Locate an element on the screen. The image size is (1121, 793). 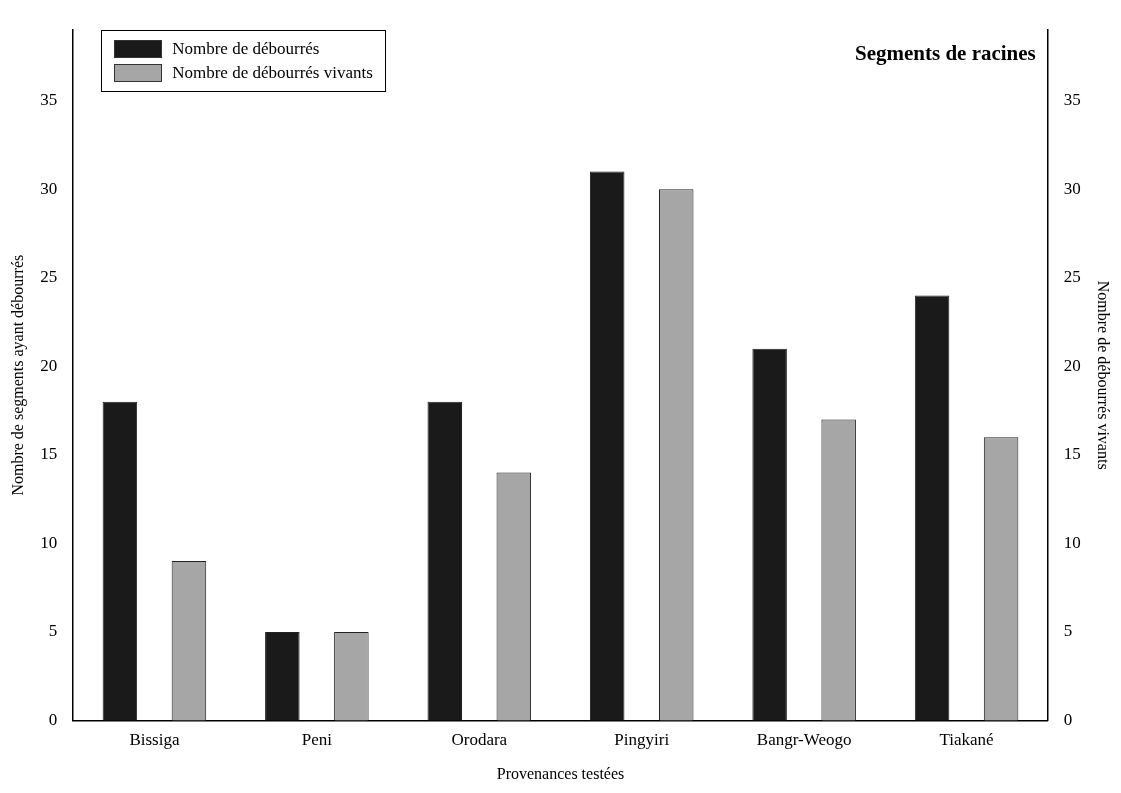
x-tick-label: Peni is located at coordinates (317, 740).